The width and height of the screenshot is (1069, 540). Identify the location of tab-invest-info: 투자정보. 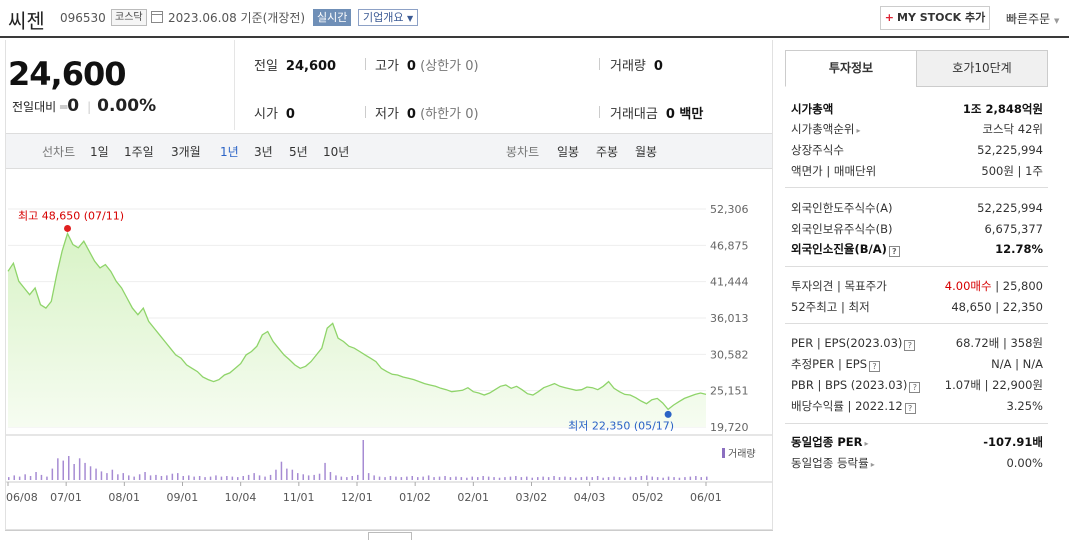
(851, 68).